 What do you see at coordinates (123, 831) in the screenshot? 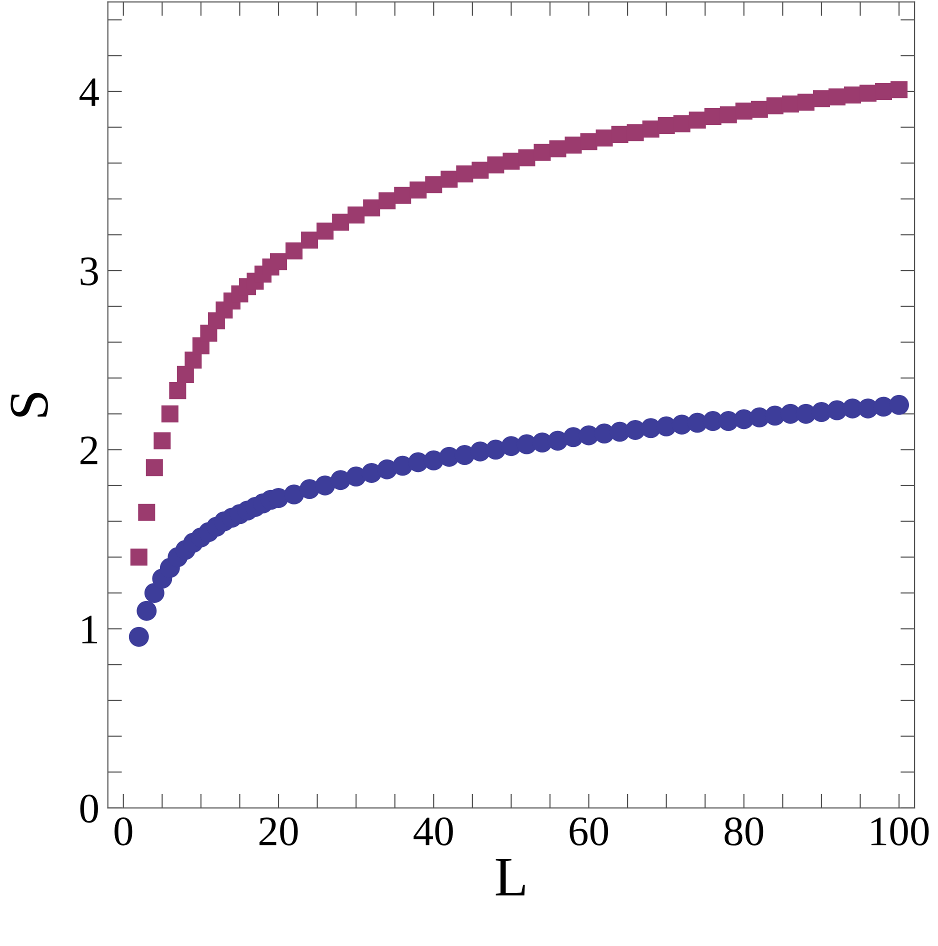
I see `x-tick-label: 0` at bounding box center [123, 831].